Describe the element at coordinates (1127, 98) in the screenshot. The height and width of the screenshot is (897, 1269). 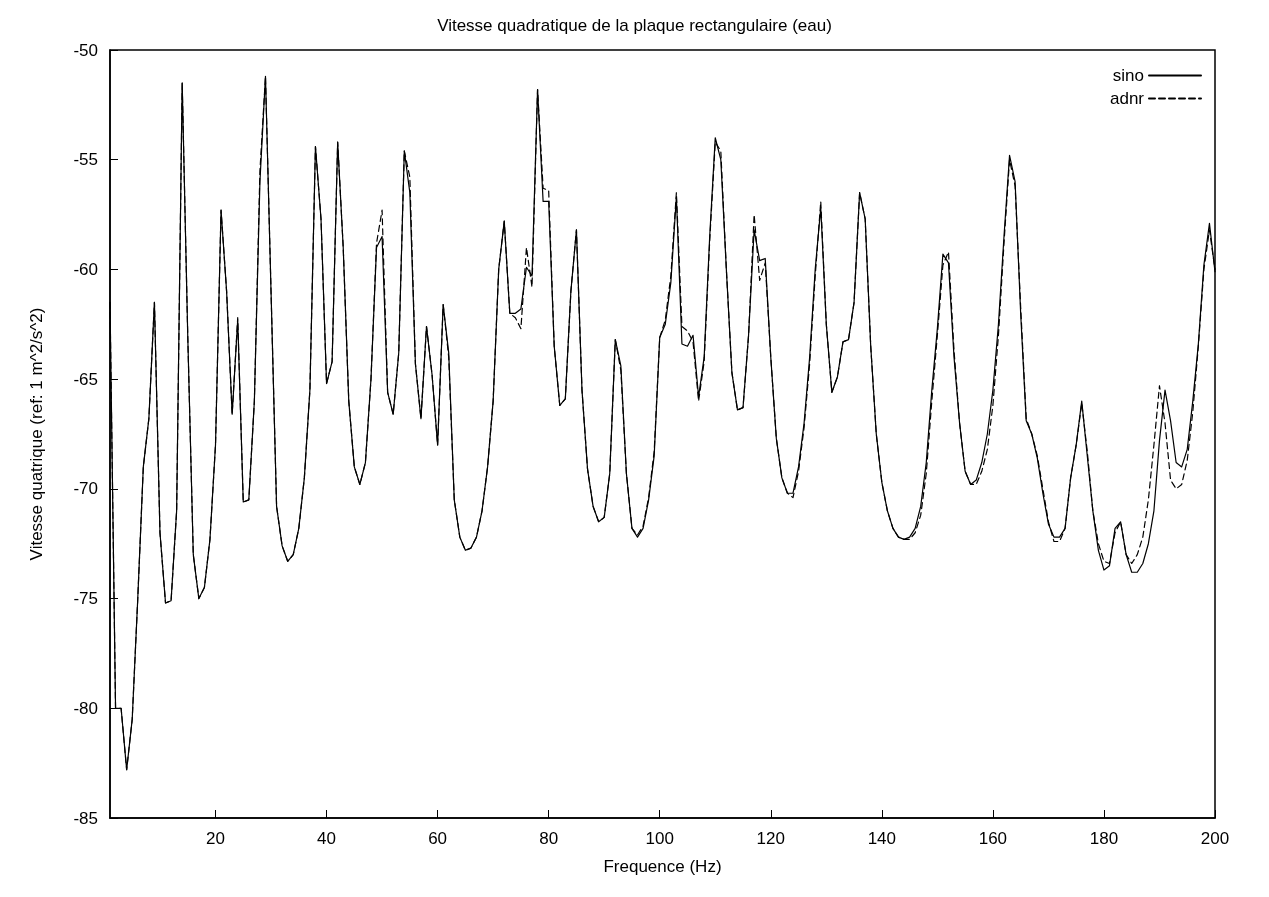
I see `legend-label: adnr` at that location.